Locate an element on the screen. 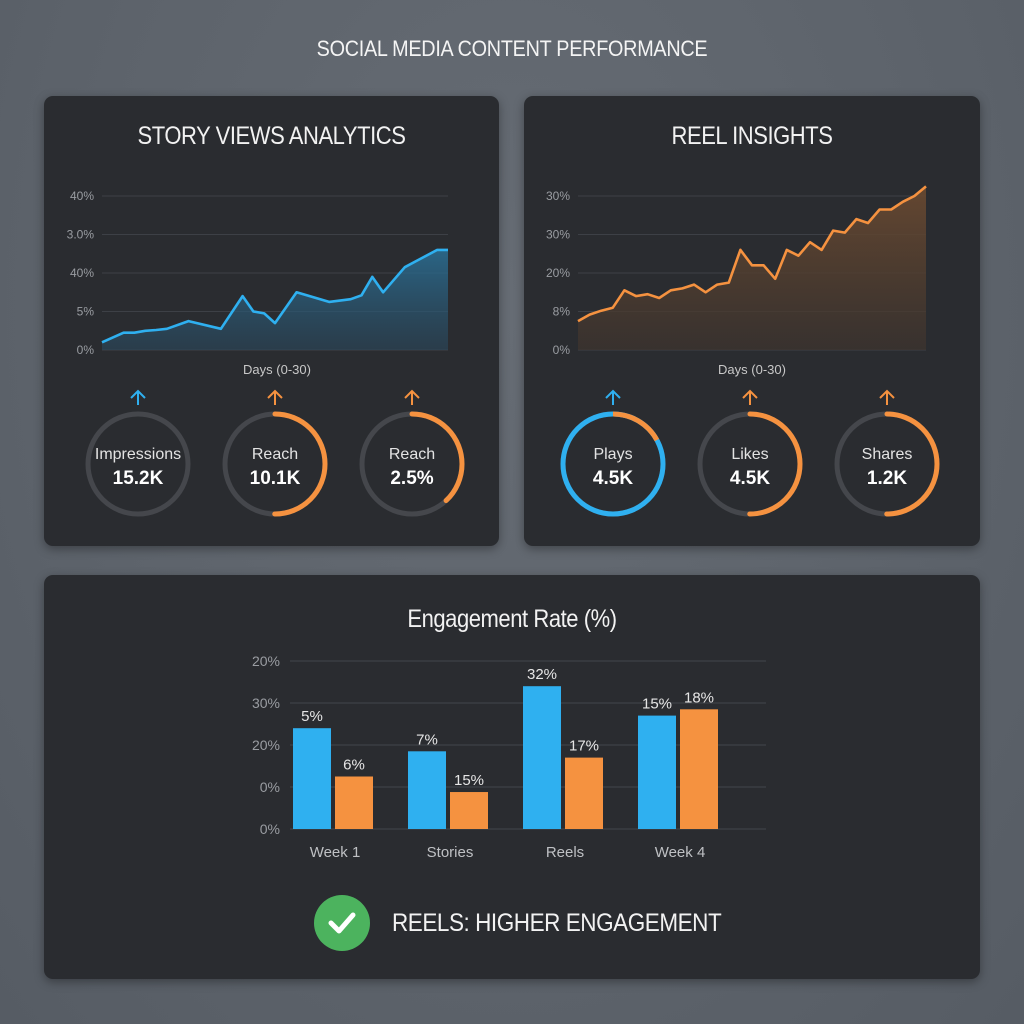 The height and width of the screenshot is (1024, 1024). bar-value-label: 7% is located at coordinates (427, 739).